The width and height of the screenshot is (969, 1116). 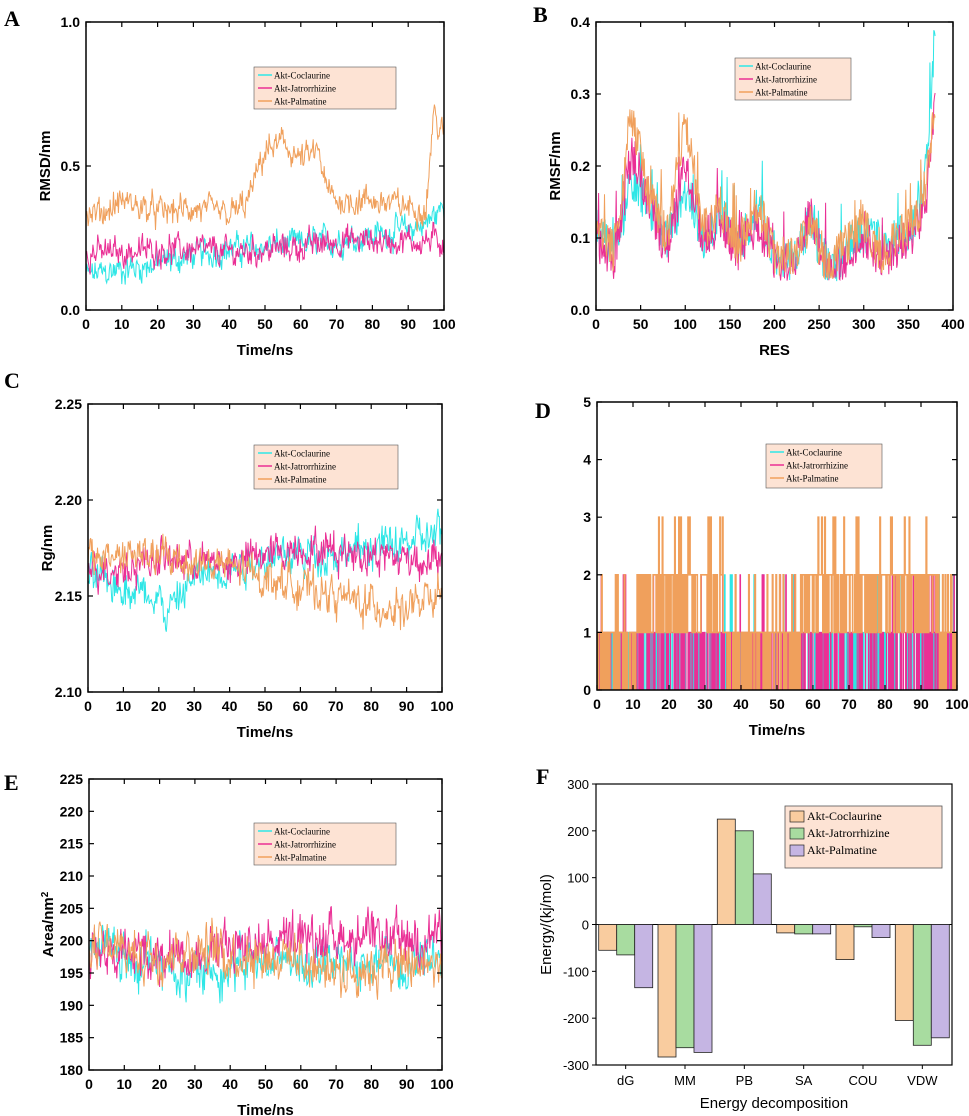 What do you see at coordinates (730, 324) in the screenshot?
I see `x-tick-label: 150` at bounding box center [730, 324].